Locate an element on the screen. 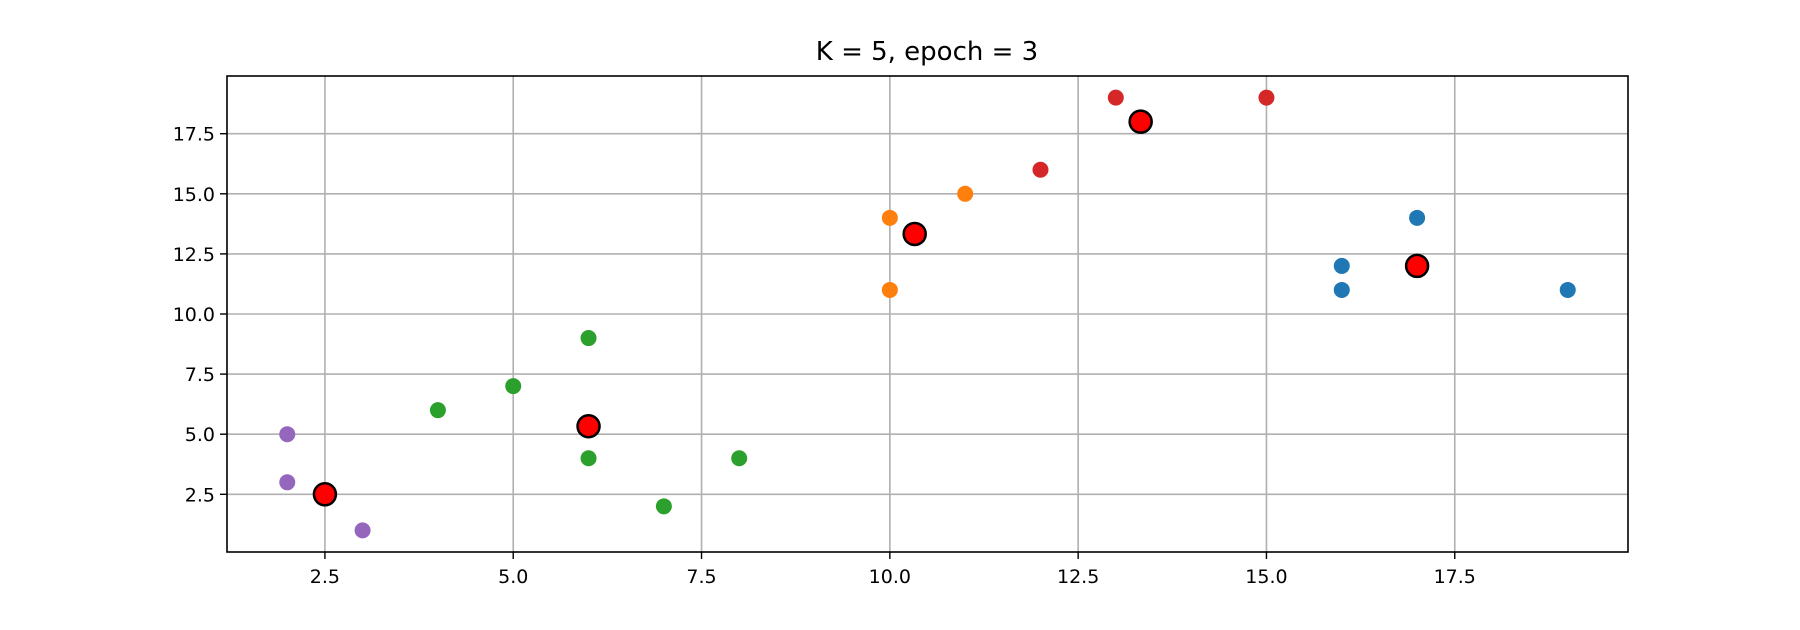 This screenshot has width=1800, height=630. x-axis-ticks: 2.5 5.0 7.5 10.0 12.5 15.0 17.5 is located at coordinates (893, 570).